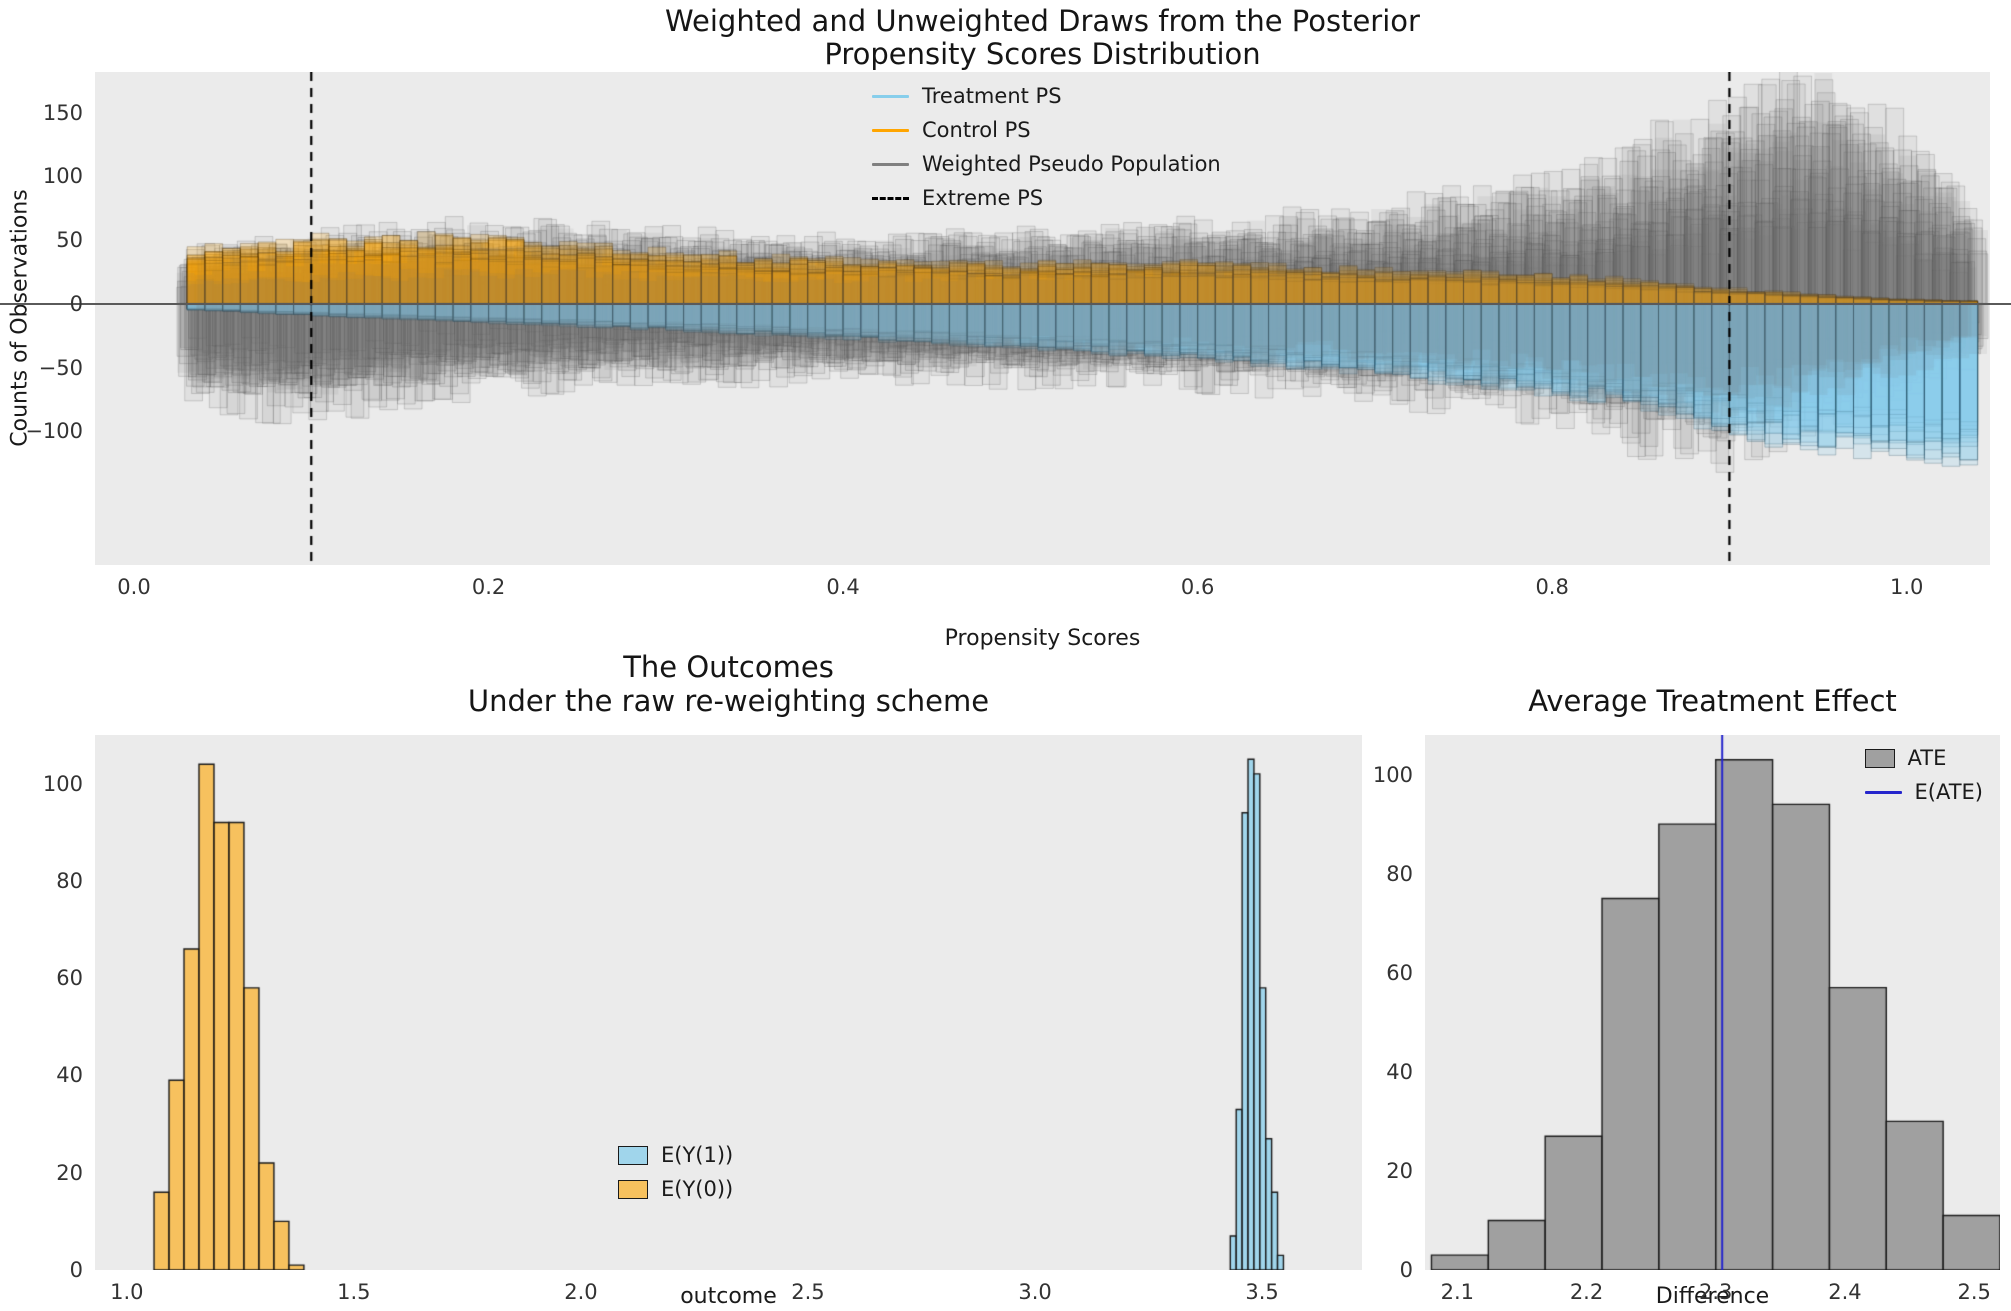  Describe the element at coordinates (62, 112) in the screenshot. I see `y-tick-label: 150` at that location.